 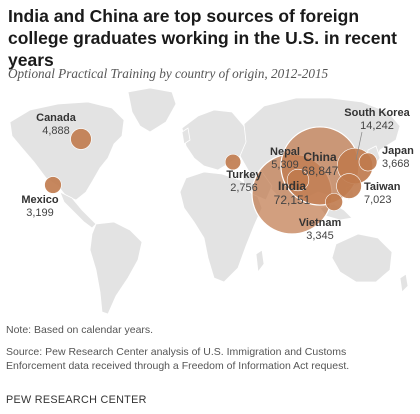 I want to click on central-america-shape, so click(x=78, y=210).